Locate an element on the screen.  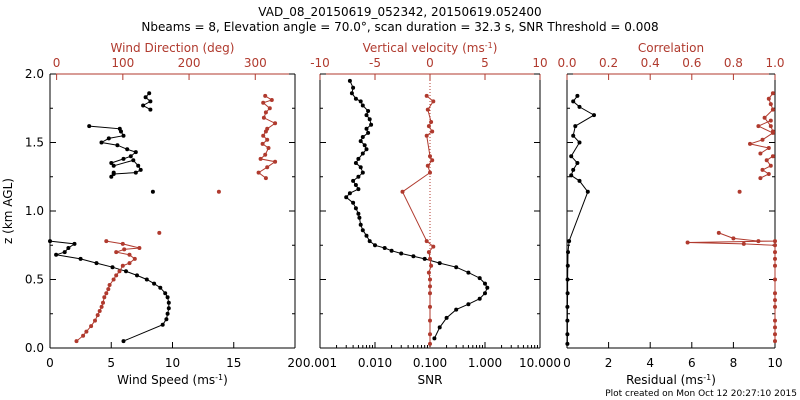
right-xlabel-top: Correlation is located at coordinates (671, 48).